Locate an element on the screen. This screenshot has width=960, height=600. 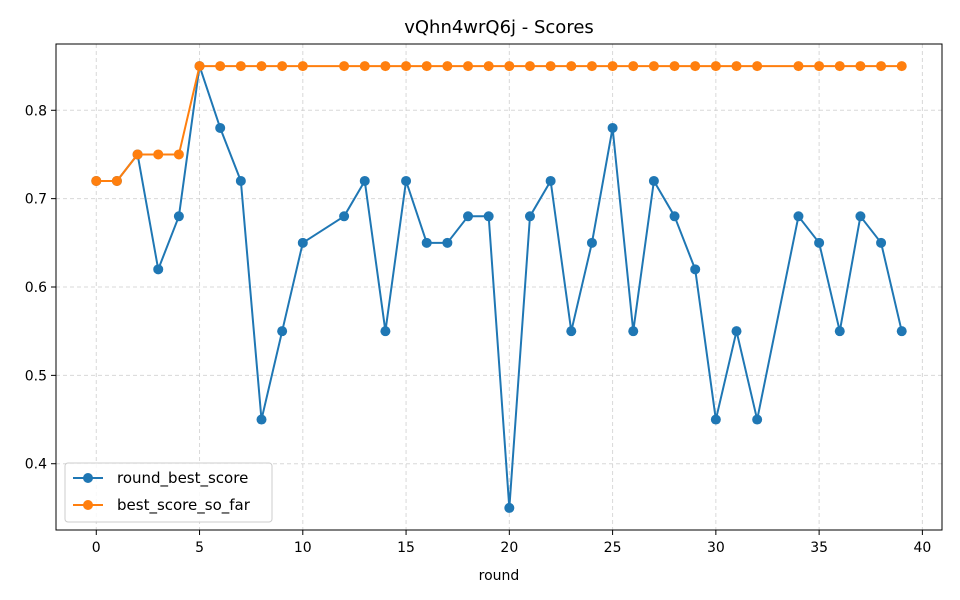
legend-label-best-score-so-far: best_score_so_far is located at coordinates (184, 505).